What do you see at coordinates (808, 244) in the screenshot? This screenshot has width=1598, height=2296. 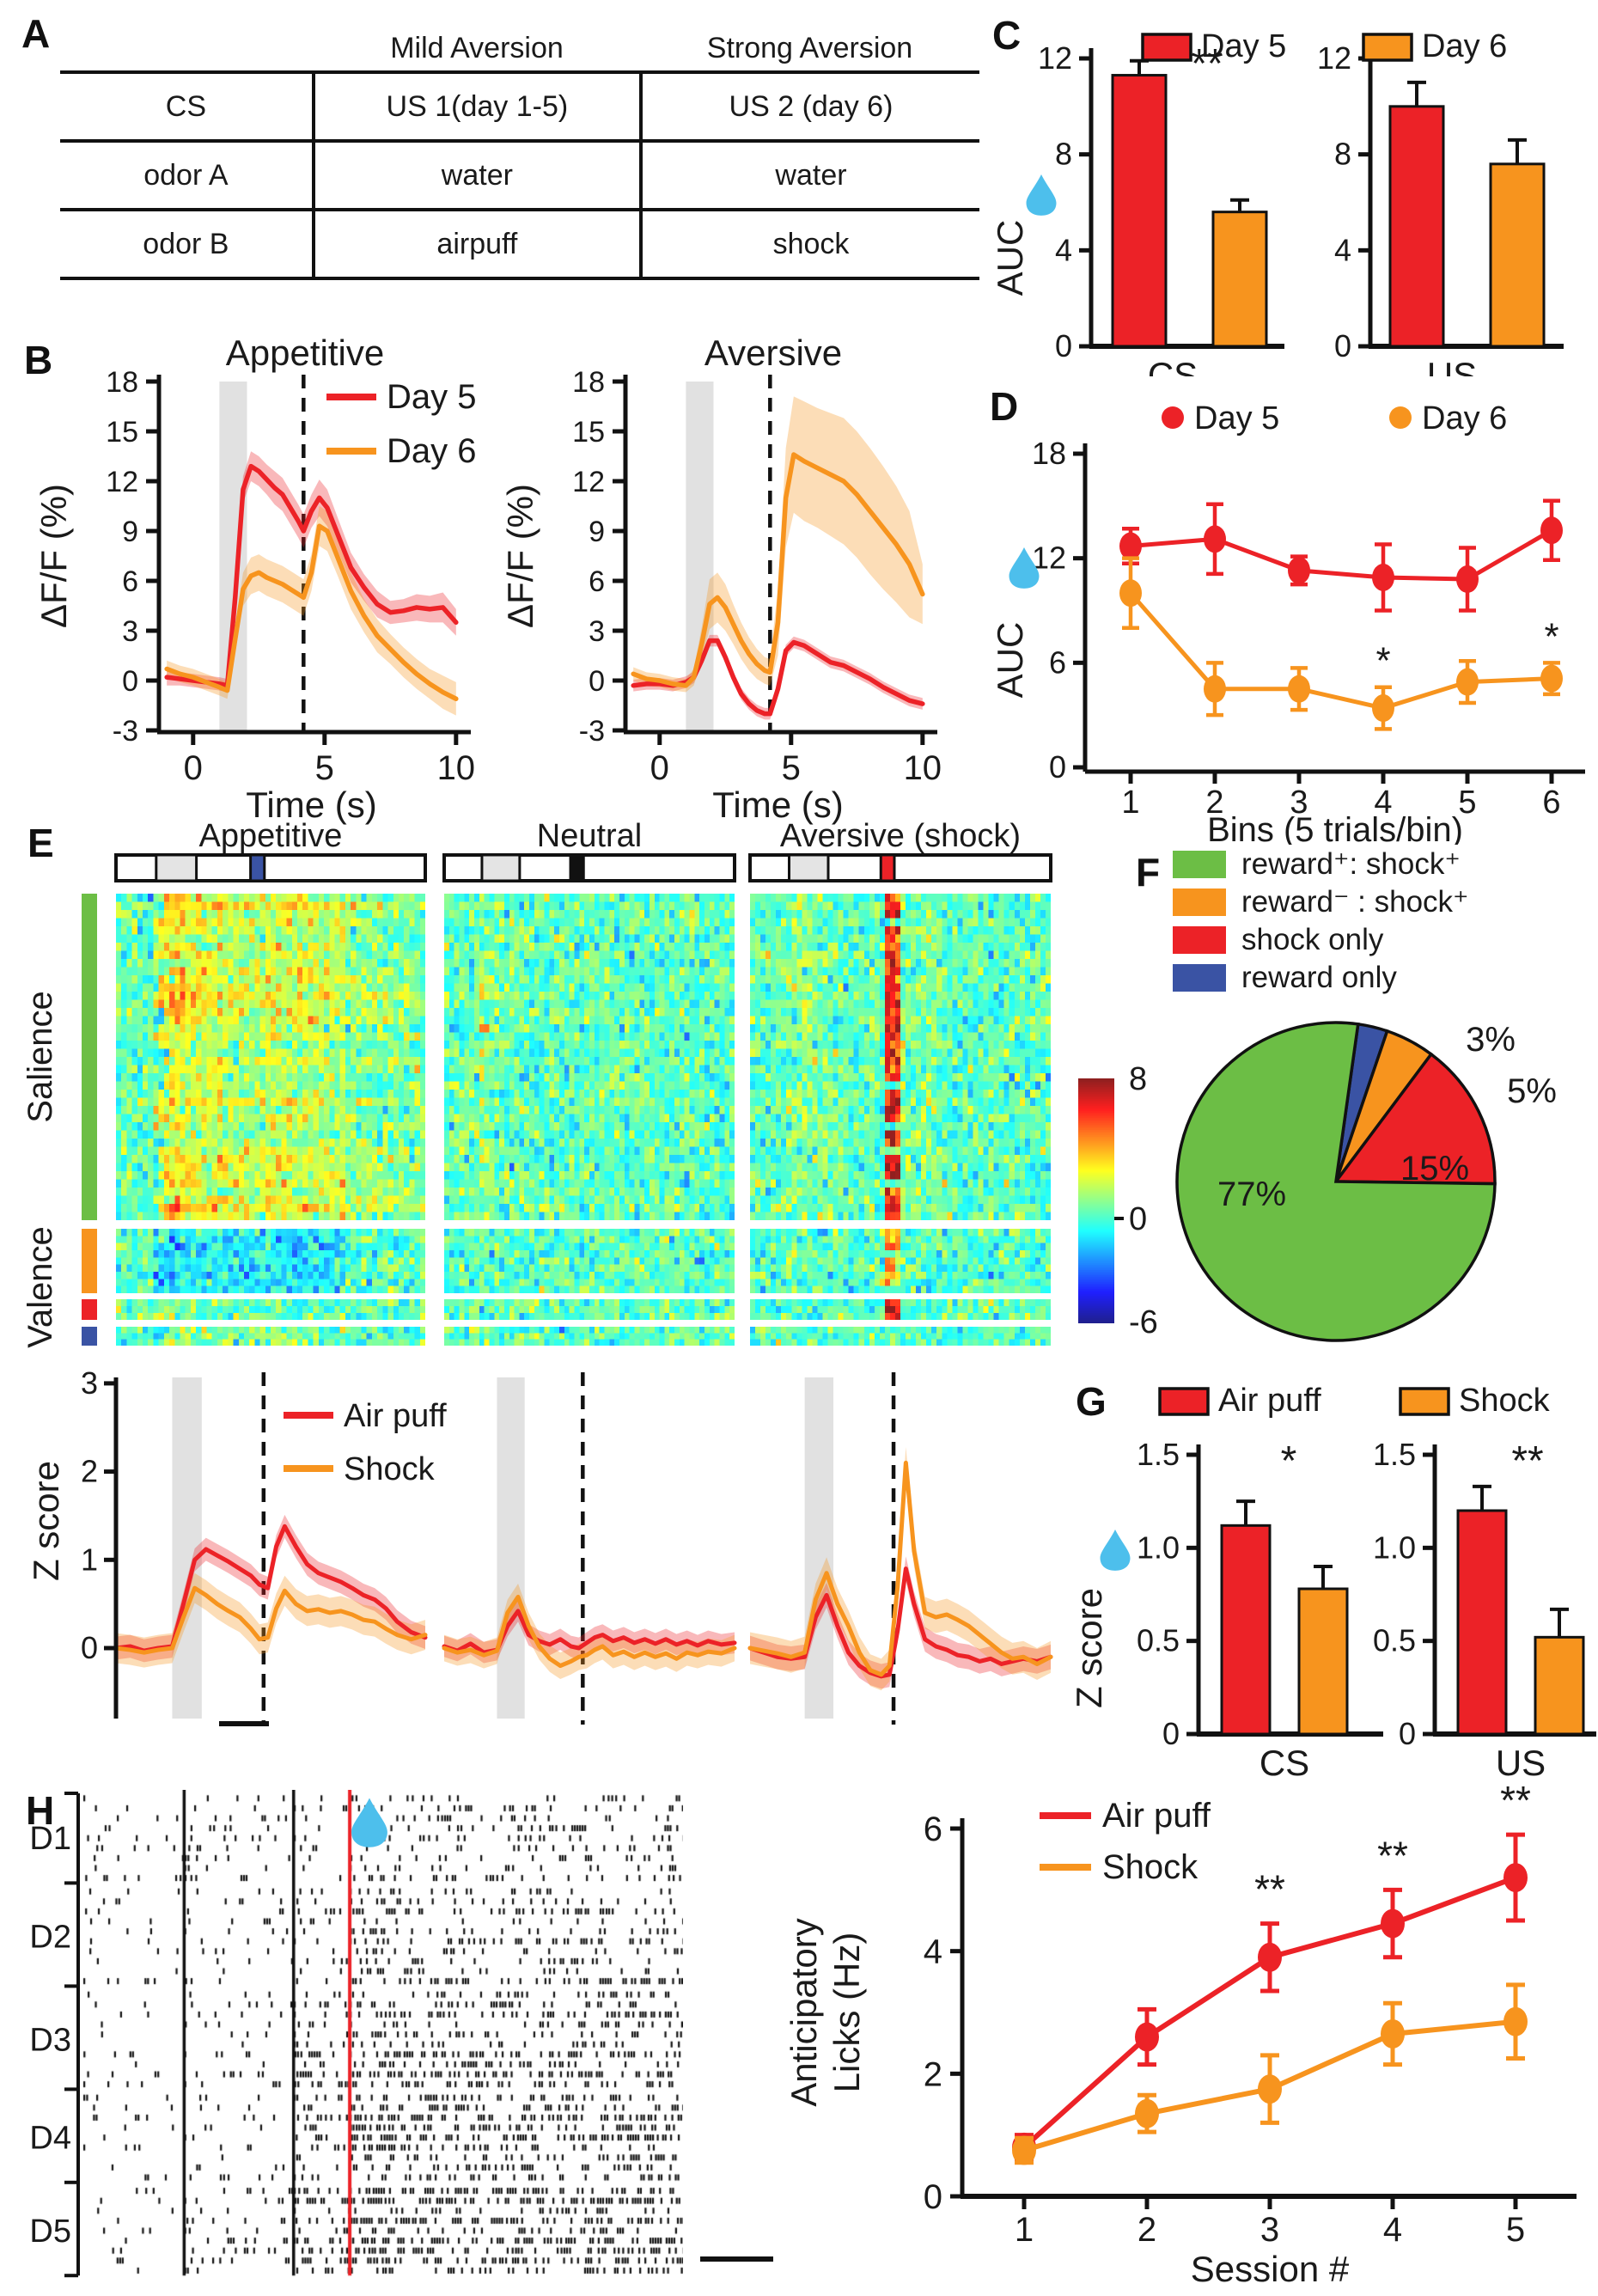 I see `cell-odor-b-us2: shock` at bounding box center [808, 244].